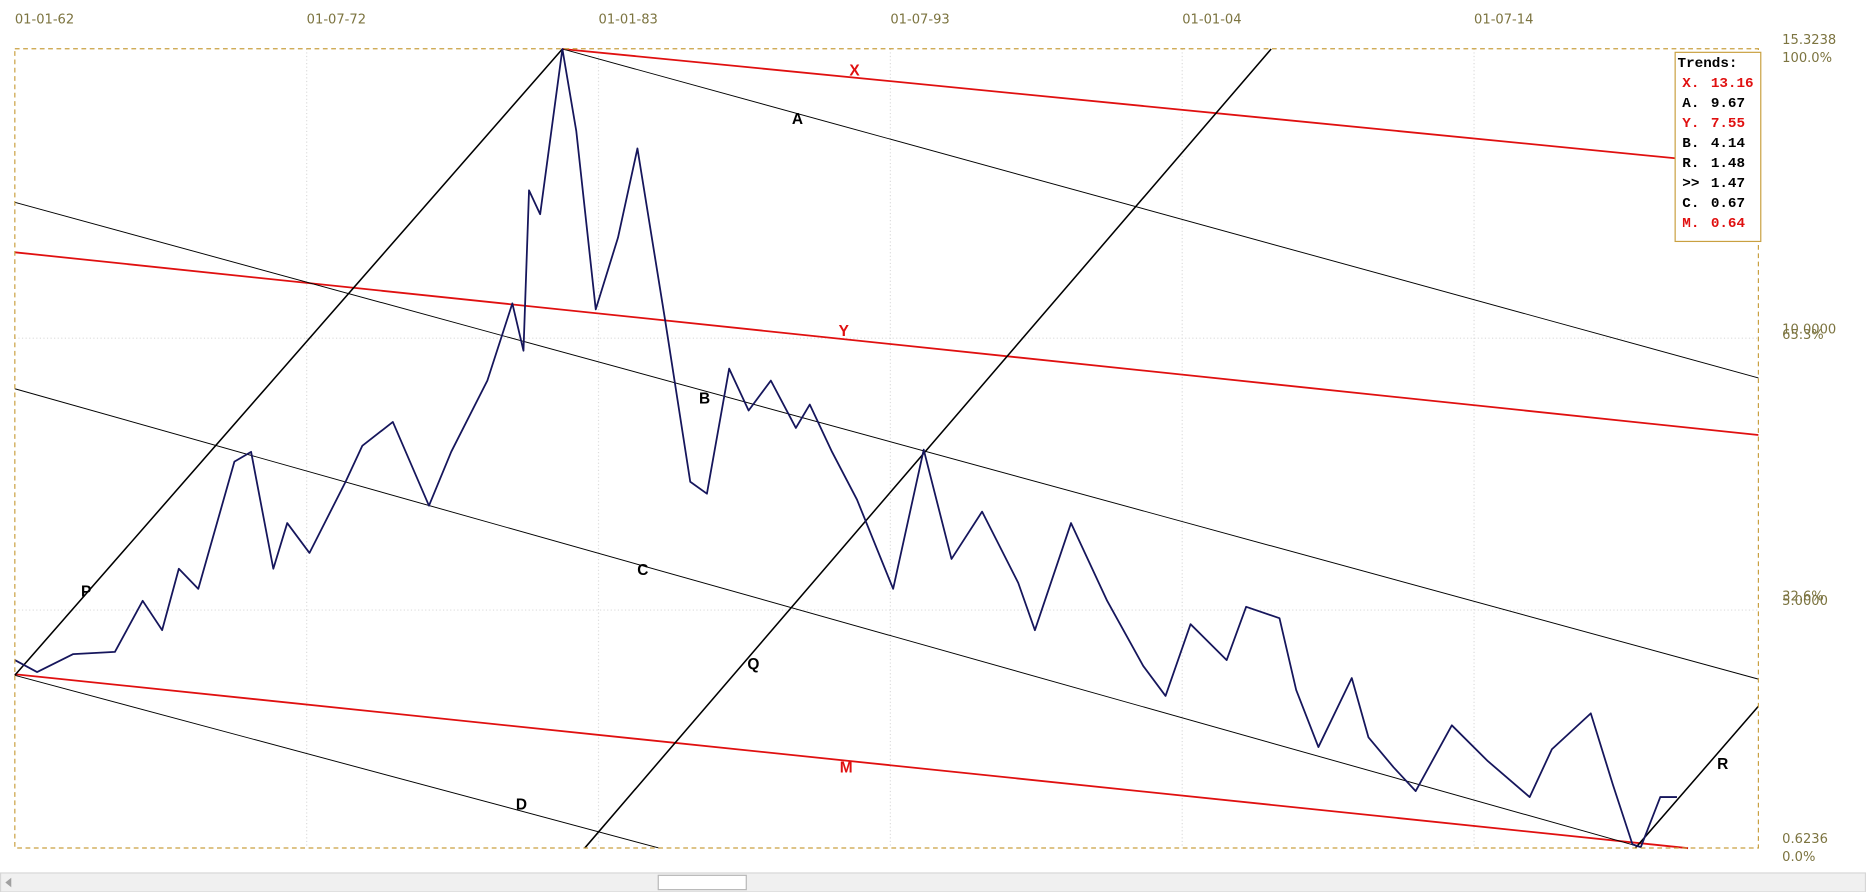  Describe the element at coordinates (86, 591) in the screenshot. I see `trend-label: P` at that location.